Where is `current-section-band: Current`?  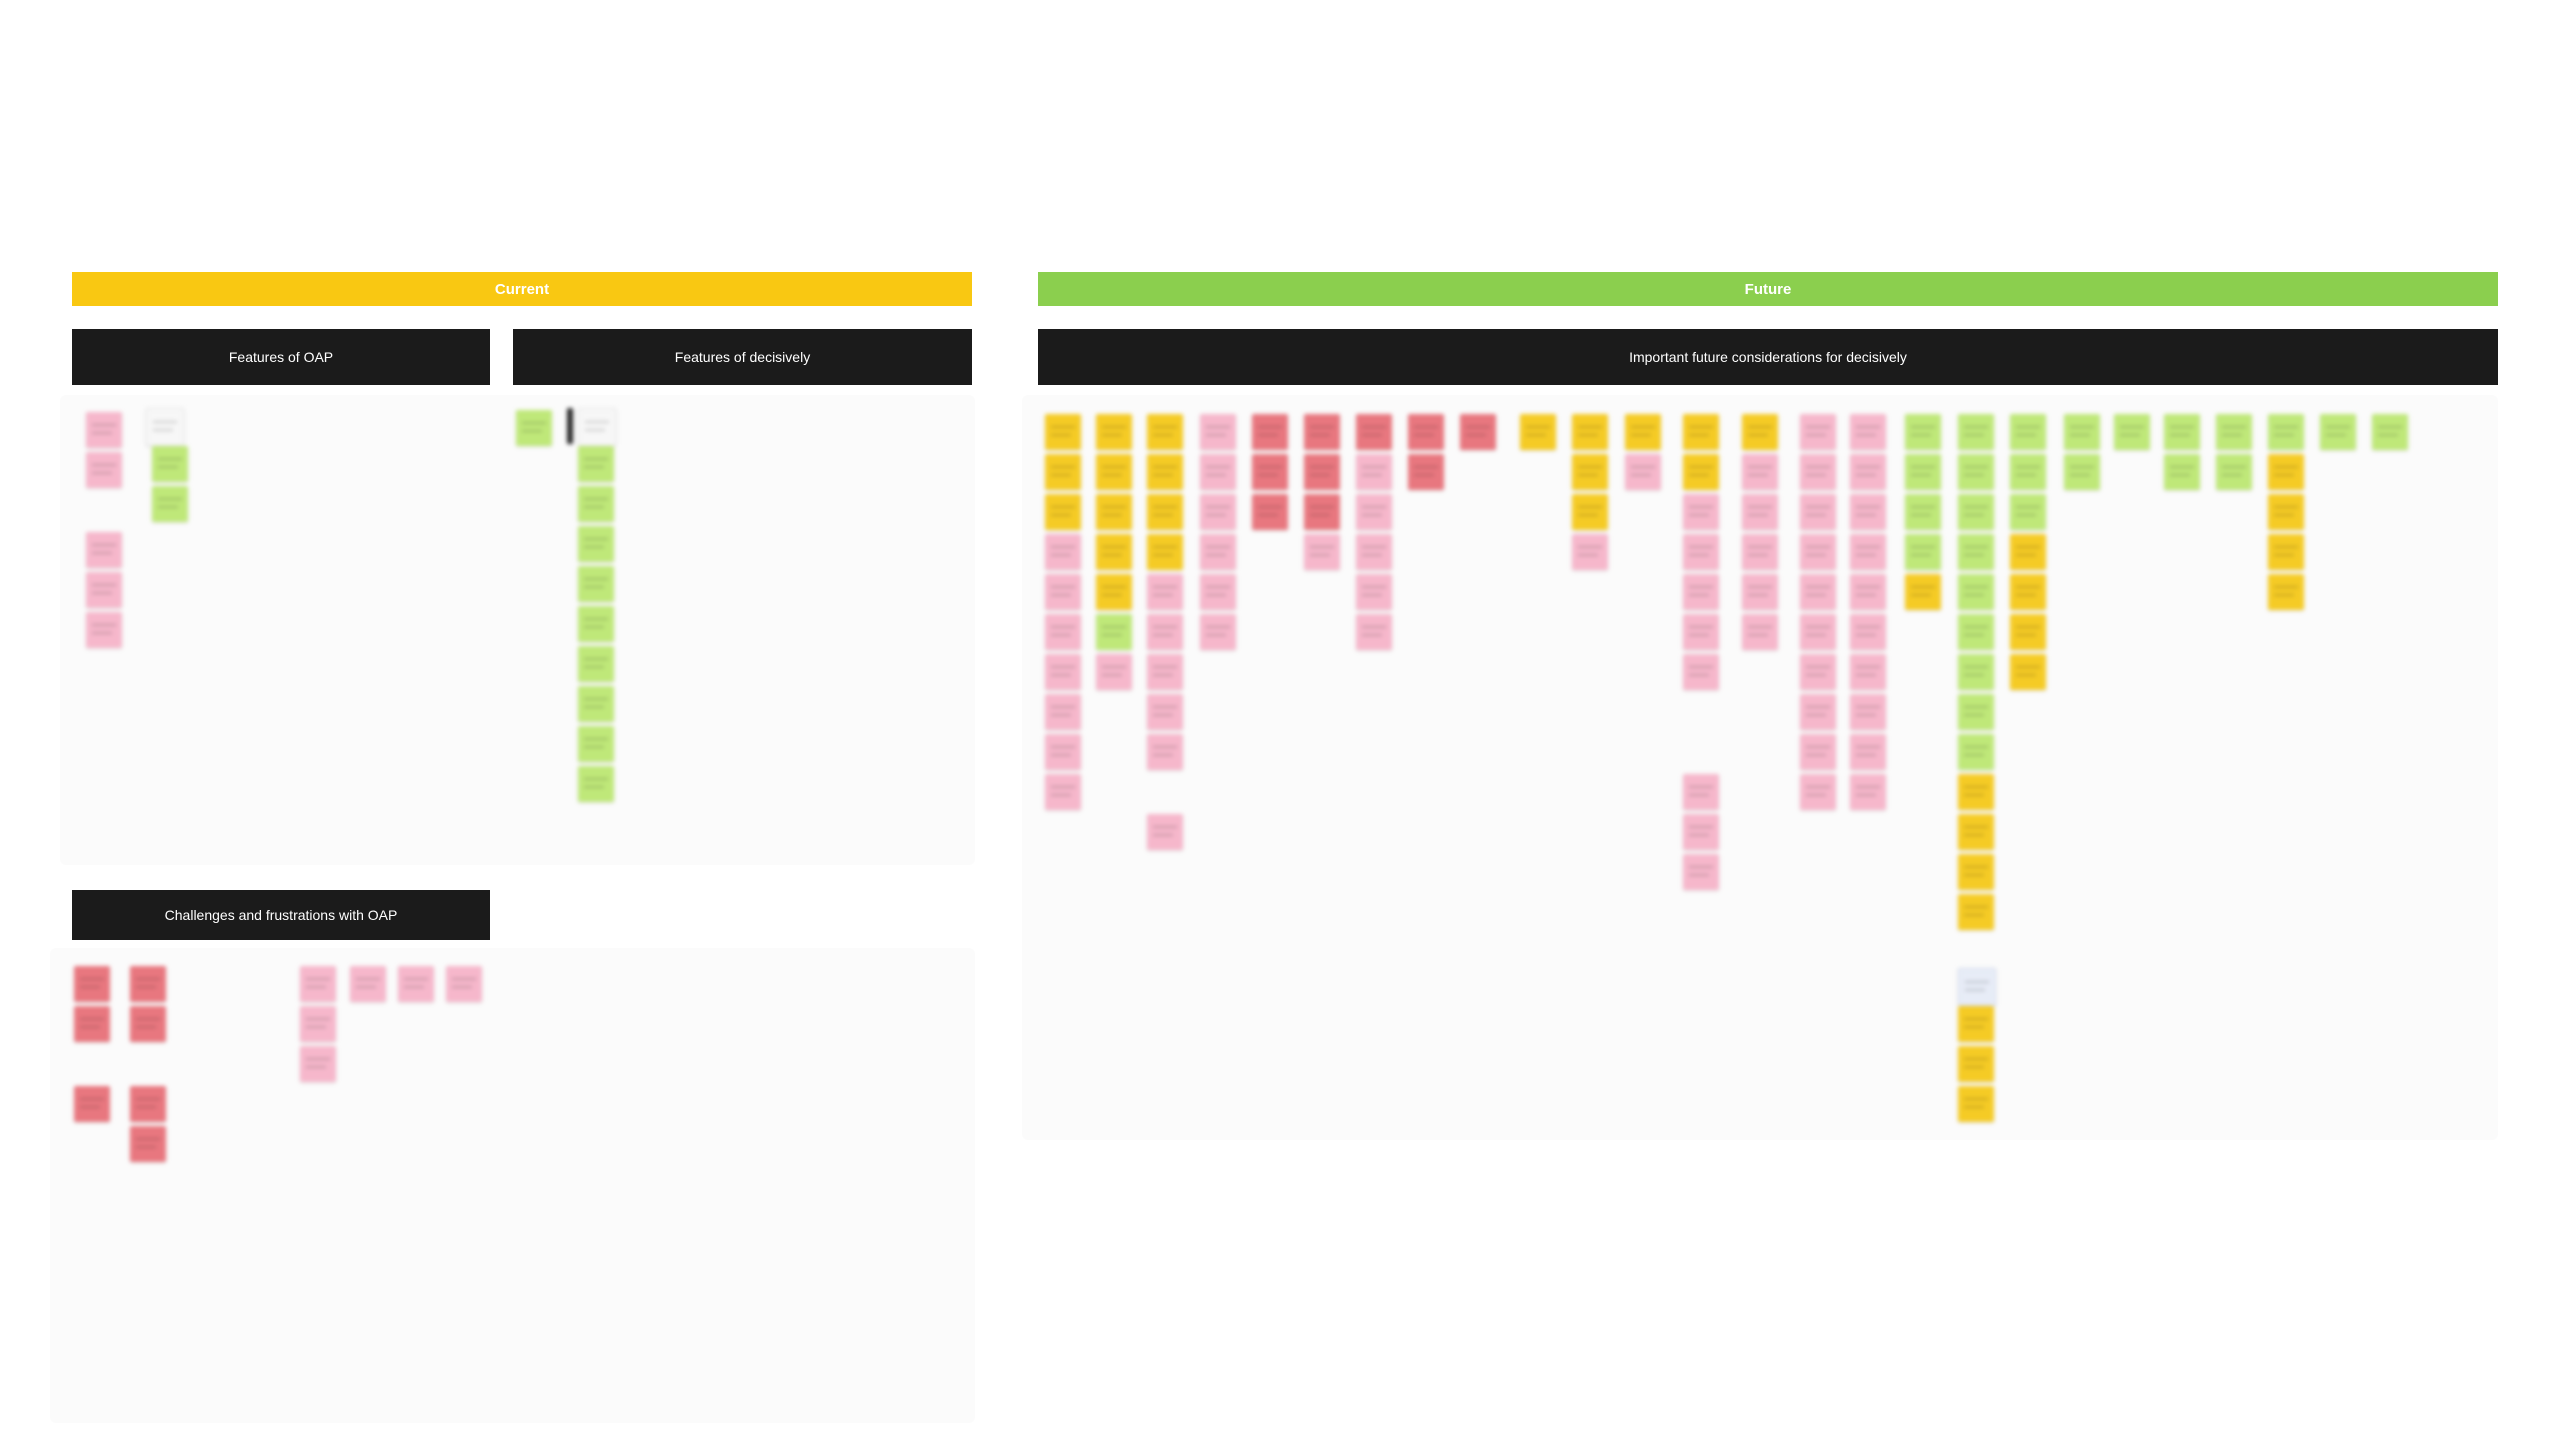
current-section-band: Current is located at coordinates (522, 289).